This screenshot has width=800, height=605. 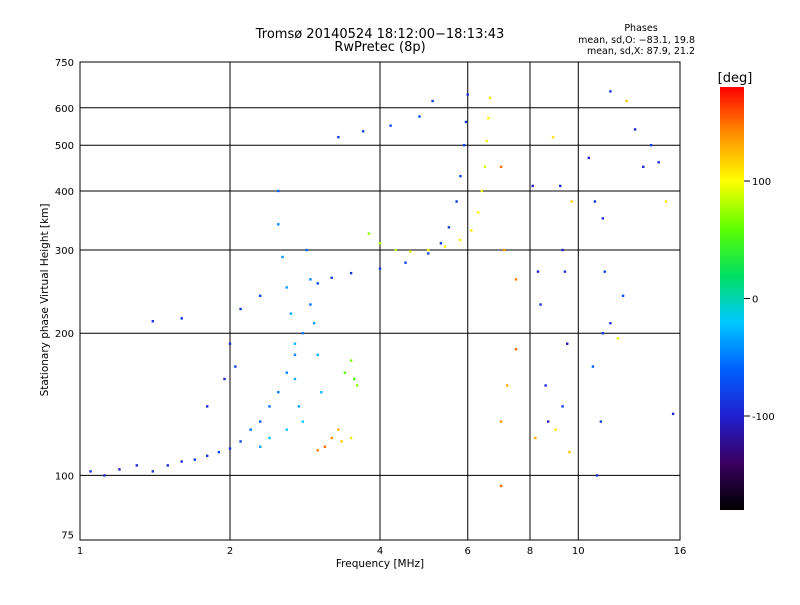 What do you see at coordinates (578, 551) in the screenshot?
I see `x-tick-label: 10` at bounding box center [578, 551].